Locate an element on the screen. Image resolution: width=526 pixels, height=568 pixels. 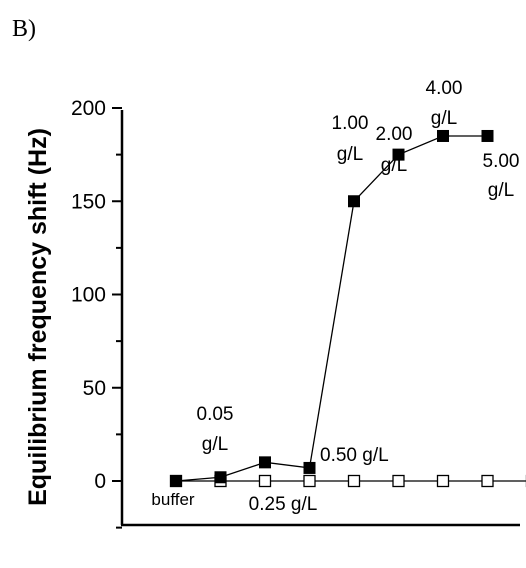
annotation-c100: 1.00 is located at coordinates (350, 123).